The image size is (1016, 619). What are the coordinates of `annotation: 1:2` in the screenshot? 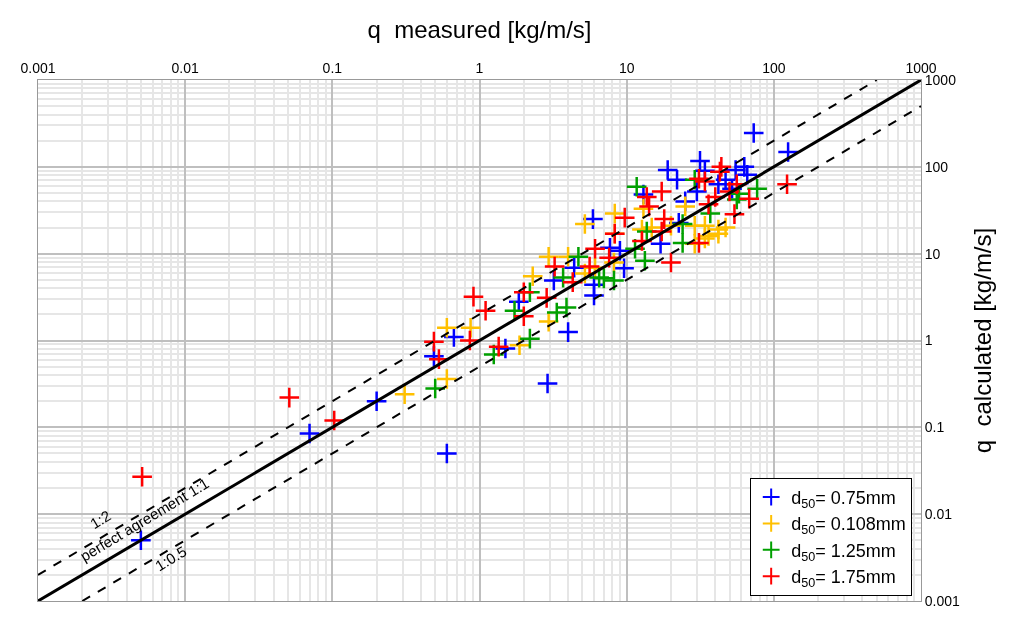 It's located at (100, 519).